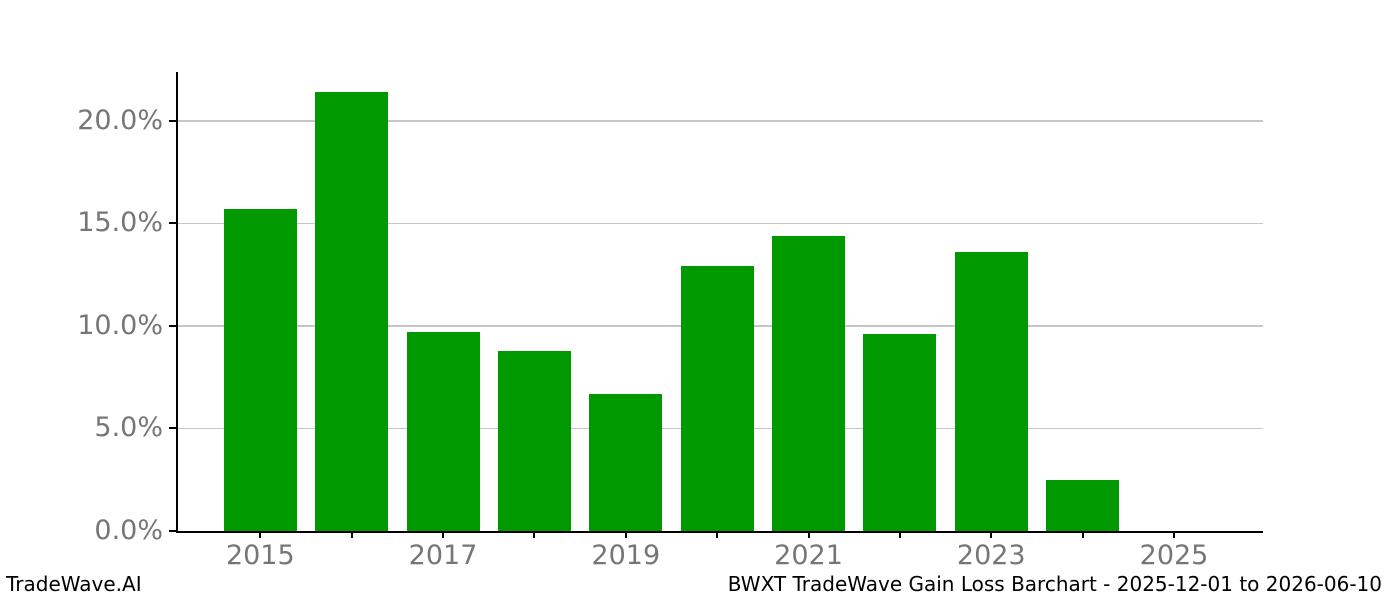 The height and width of the screenshot is (600, 1400). I want to click on bar-2020, so click(717, 398).